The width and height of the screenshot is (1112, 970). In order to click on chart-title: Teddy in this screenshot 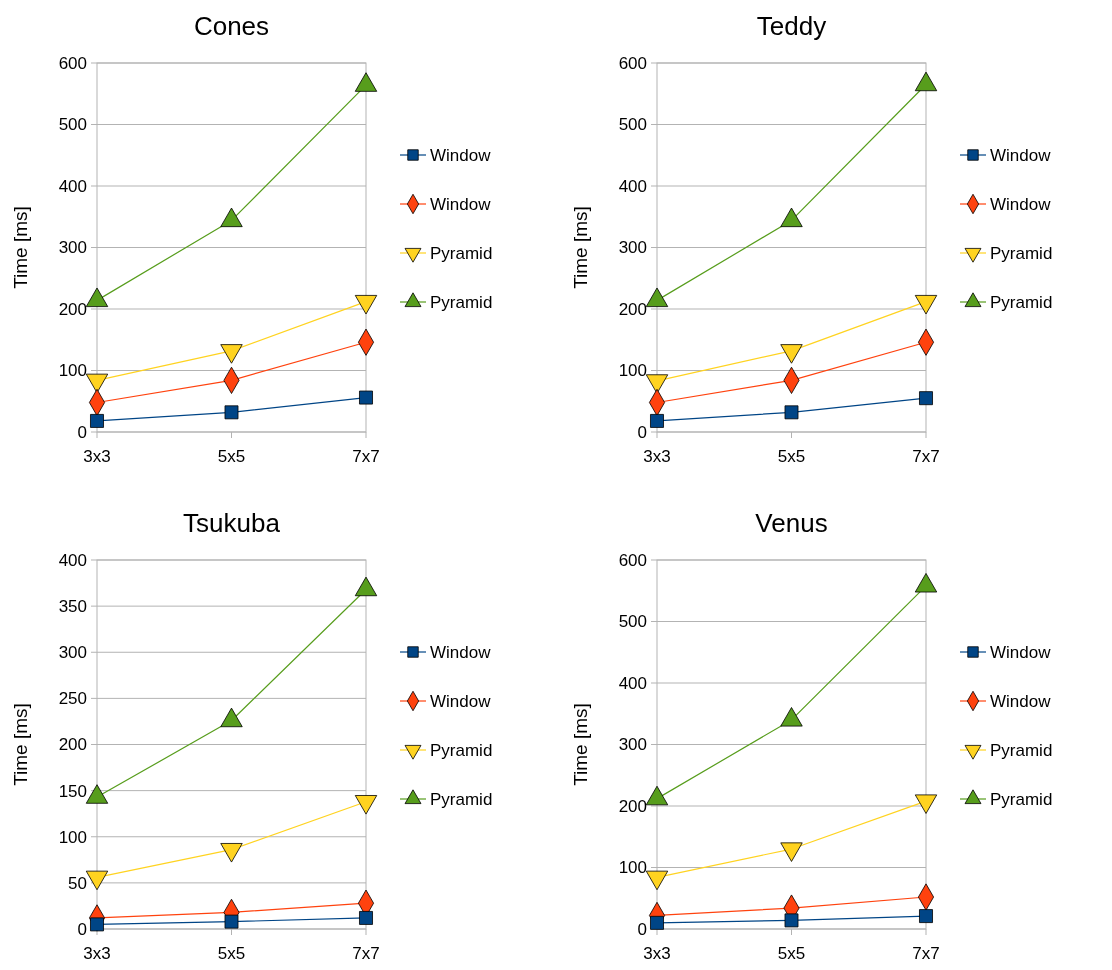, I will do `click(791, 26)`.